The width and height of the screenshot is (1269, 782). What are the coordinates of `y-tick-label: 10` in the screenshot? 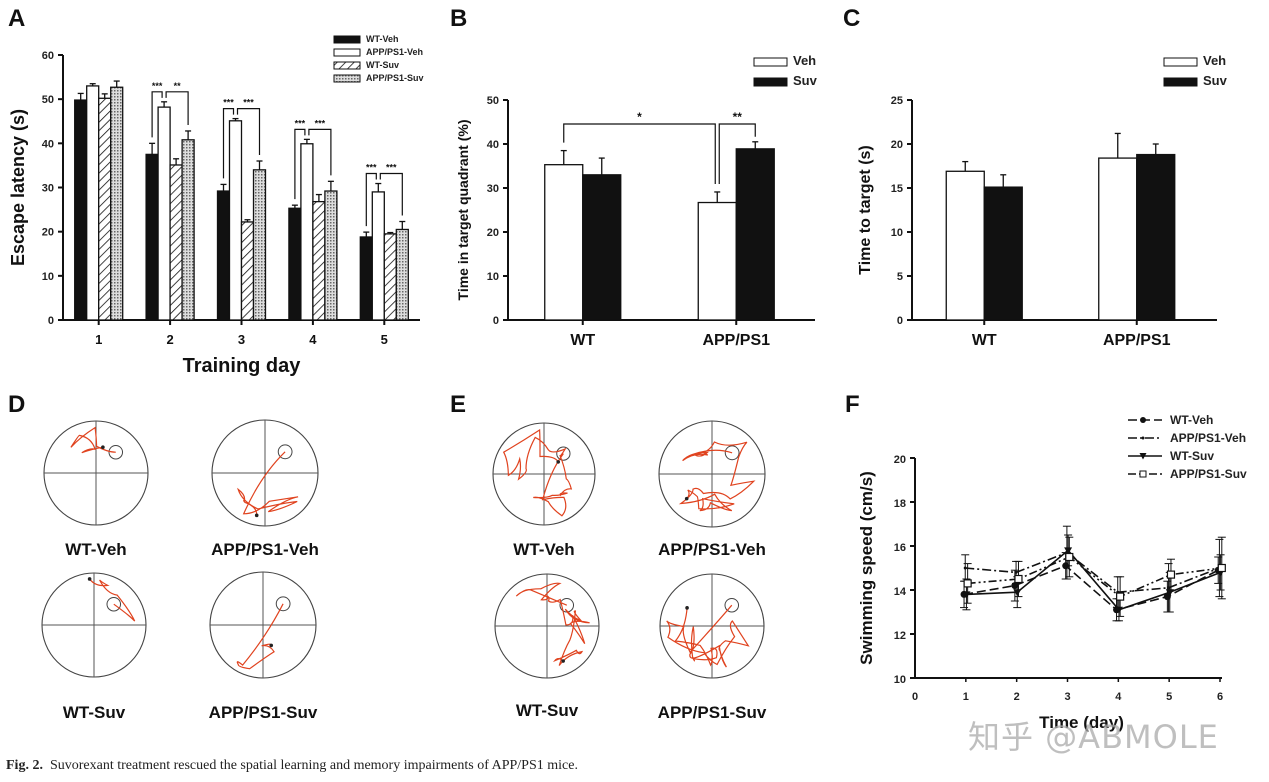 It's located at (900, 680).